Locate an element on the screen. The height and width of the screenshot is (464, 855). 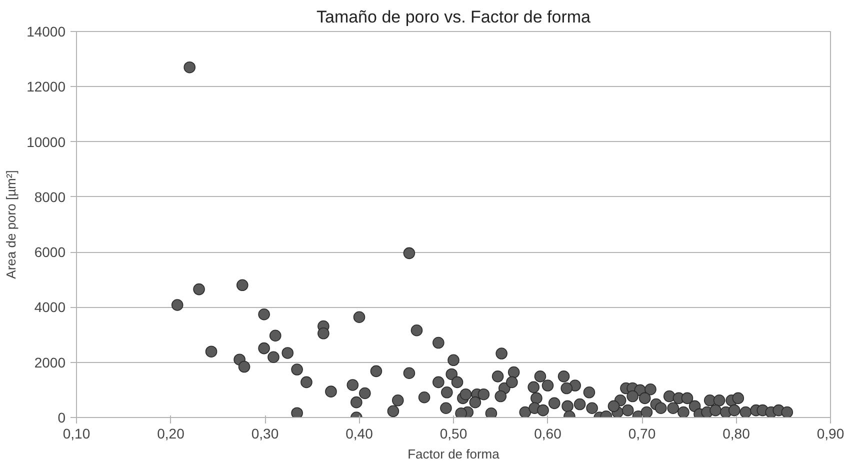
x-tick-label: 0,90 is located at coordinates (830, 434).